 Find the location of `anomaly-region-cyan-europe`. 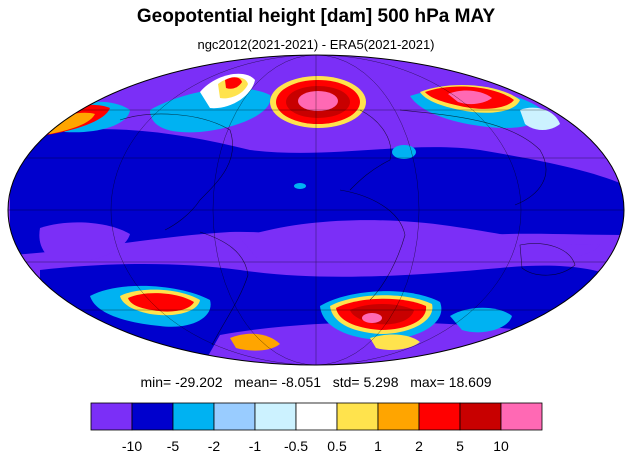

anomaly-region-cyan-europe is located at coordinates (404, 152).